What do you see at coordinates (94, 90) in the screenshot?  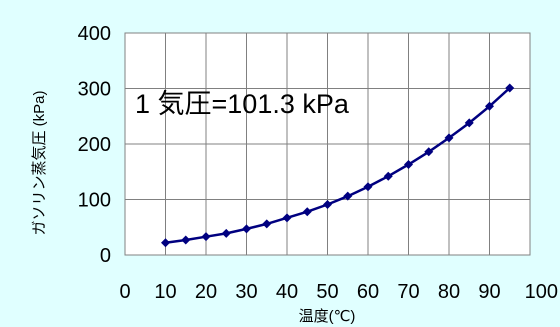 I see `y-tick-label: 300` at bounding box center [94, 90].